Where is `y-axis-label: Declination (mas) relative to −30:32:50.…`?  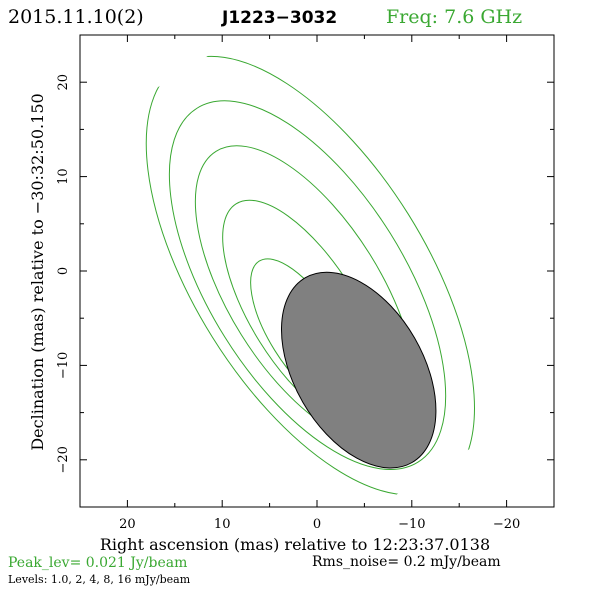
y-axis-label: Declination (mas) relative to −30:32:50.… is located at coordinates (37, 271).